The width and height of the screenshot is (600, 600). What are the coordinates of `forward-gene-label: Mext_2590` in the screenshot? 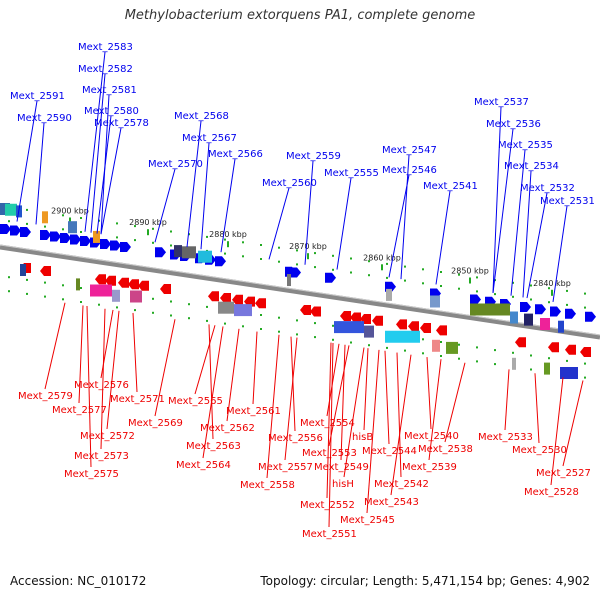 It's located at (44, 118).